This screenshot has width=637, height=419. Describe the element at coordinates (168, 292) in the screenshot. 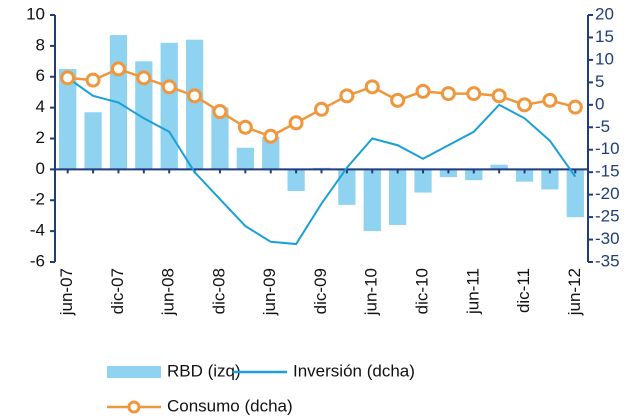

I see `x-tick-label: jun-08` at that location.